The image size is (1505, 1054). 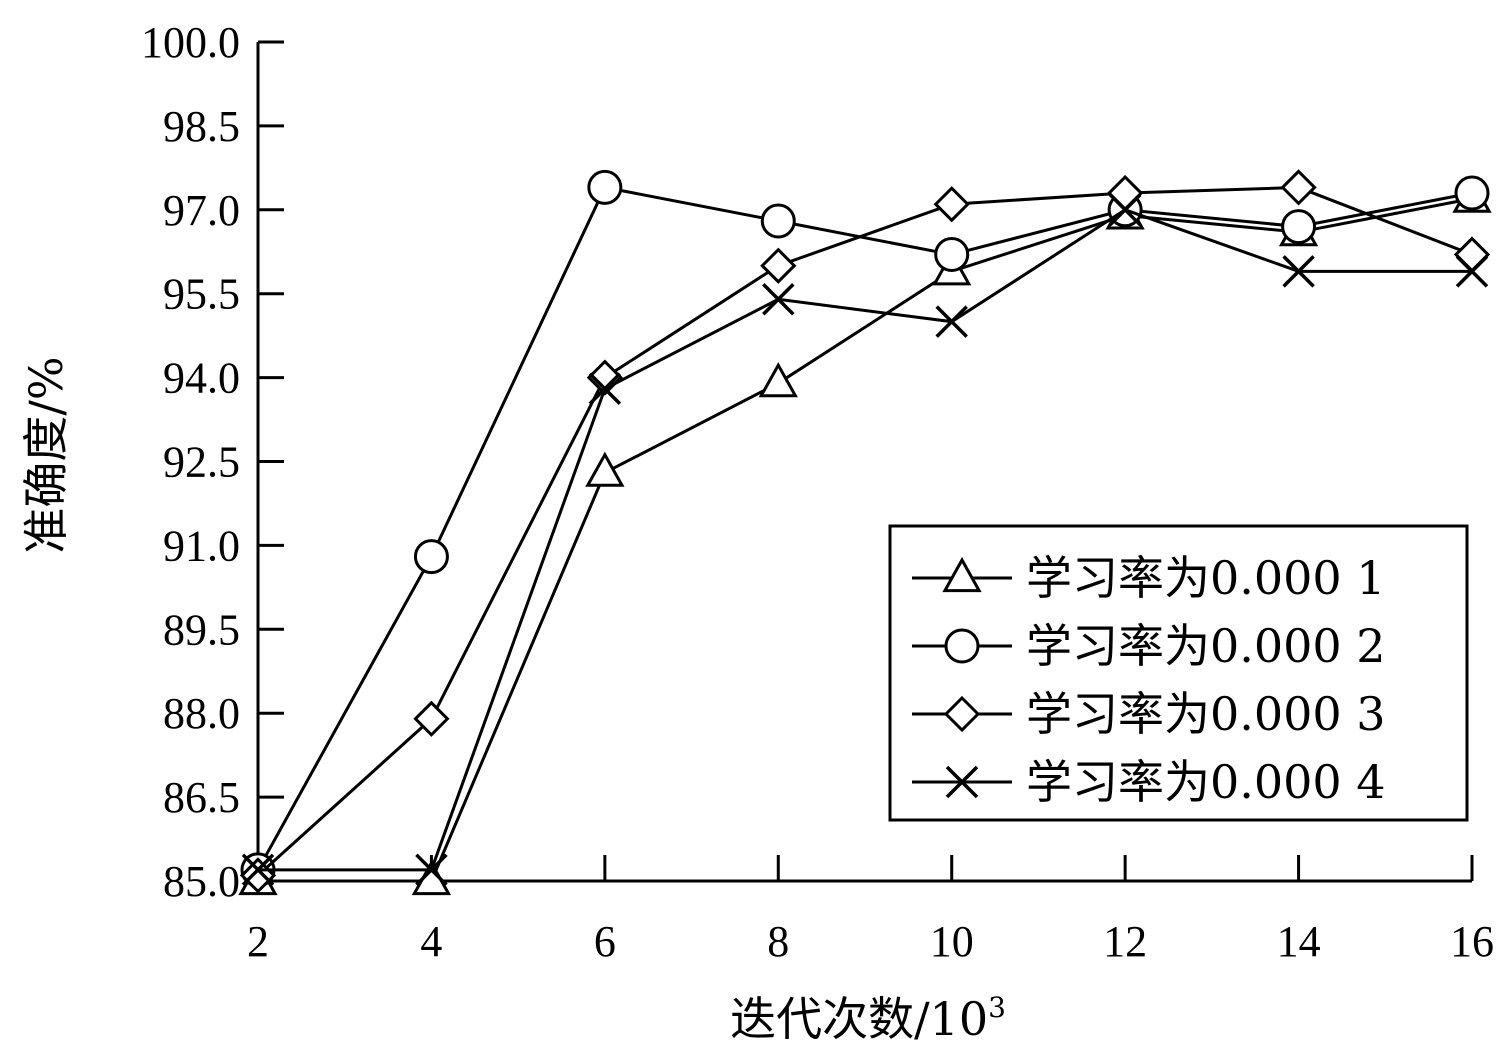 What do you see at coordinates (190, 42) in the screenshot?
I see `y-tick-label: 100.0` at bounding box center [190, 42].